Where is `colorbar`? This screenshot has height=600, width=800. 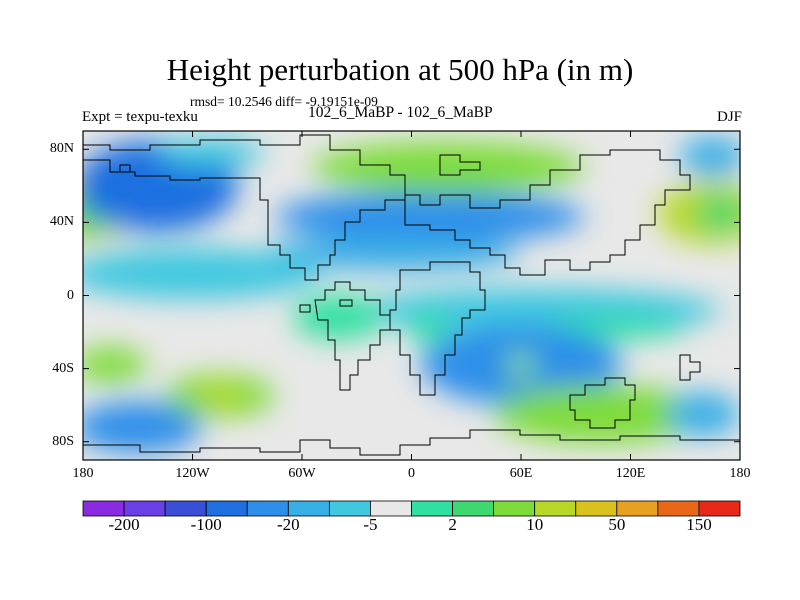 colorbar is located at coordinates (411, 508).